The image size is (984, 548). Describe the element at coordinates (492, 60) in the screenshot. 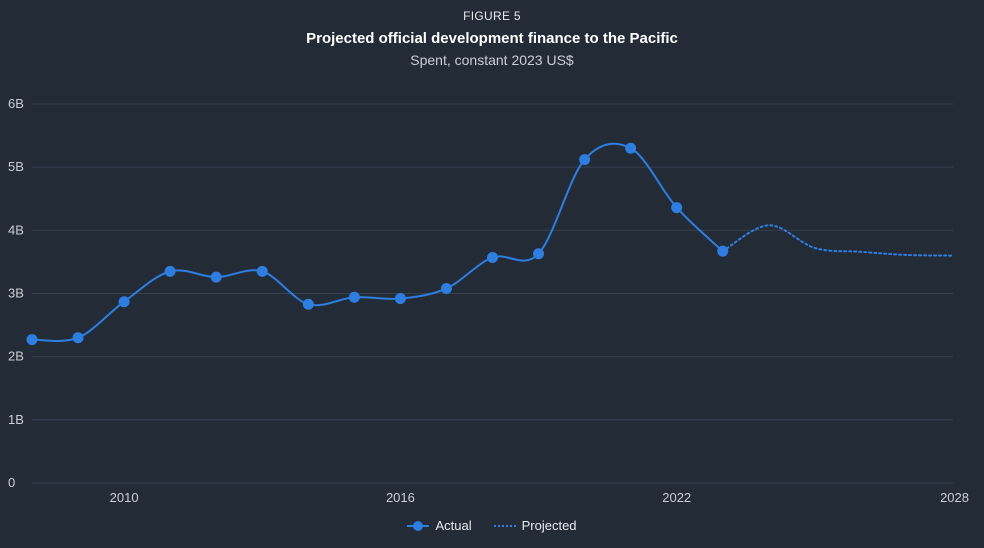

I see `chart-subtitle: Spent, constant 2023 US$` at that location.